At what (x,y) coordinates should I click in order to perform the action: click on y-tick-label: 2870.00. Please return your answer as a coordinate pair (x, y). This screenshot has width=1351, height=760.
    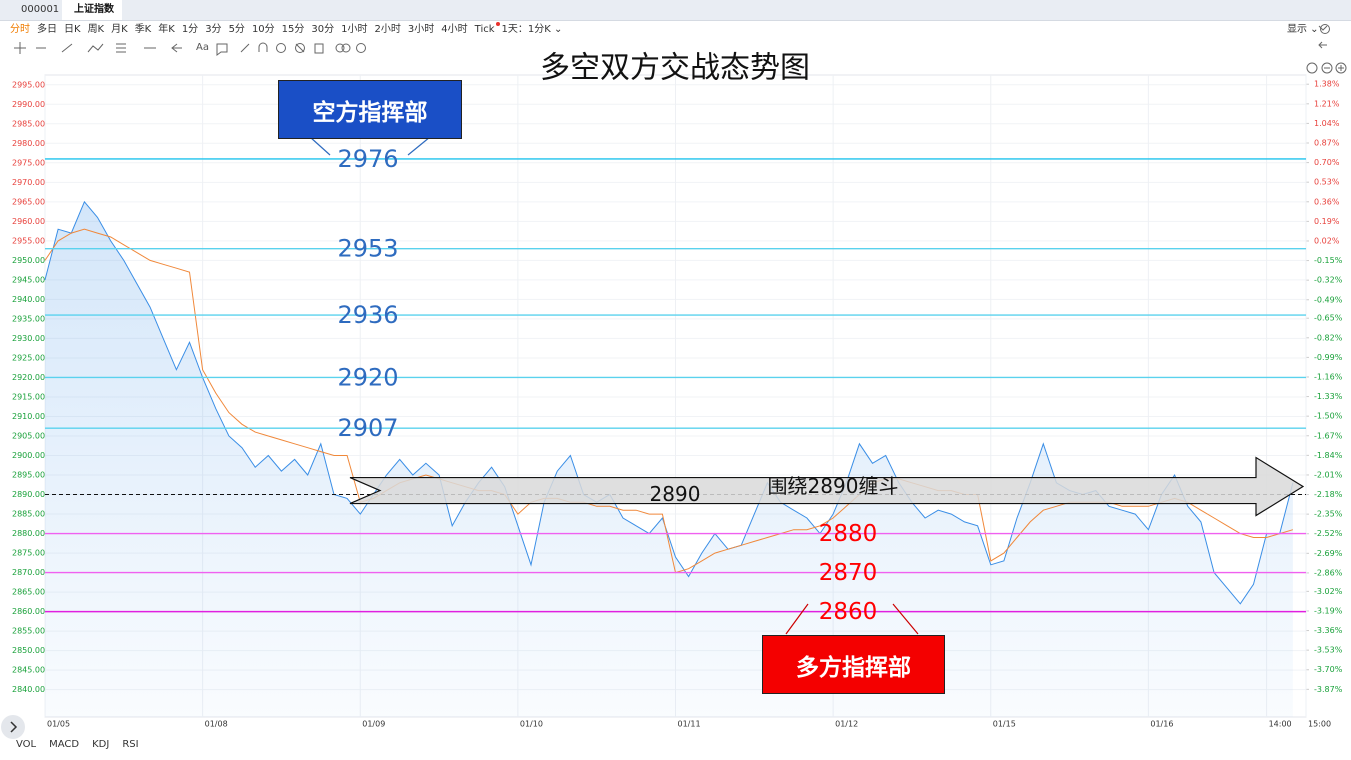
    Looking at the image, I should click on (28, 572).